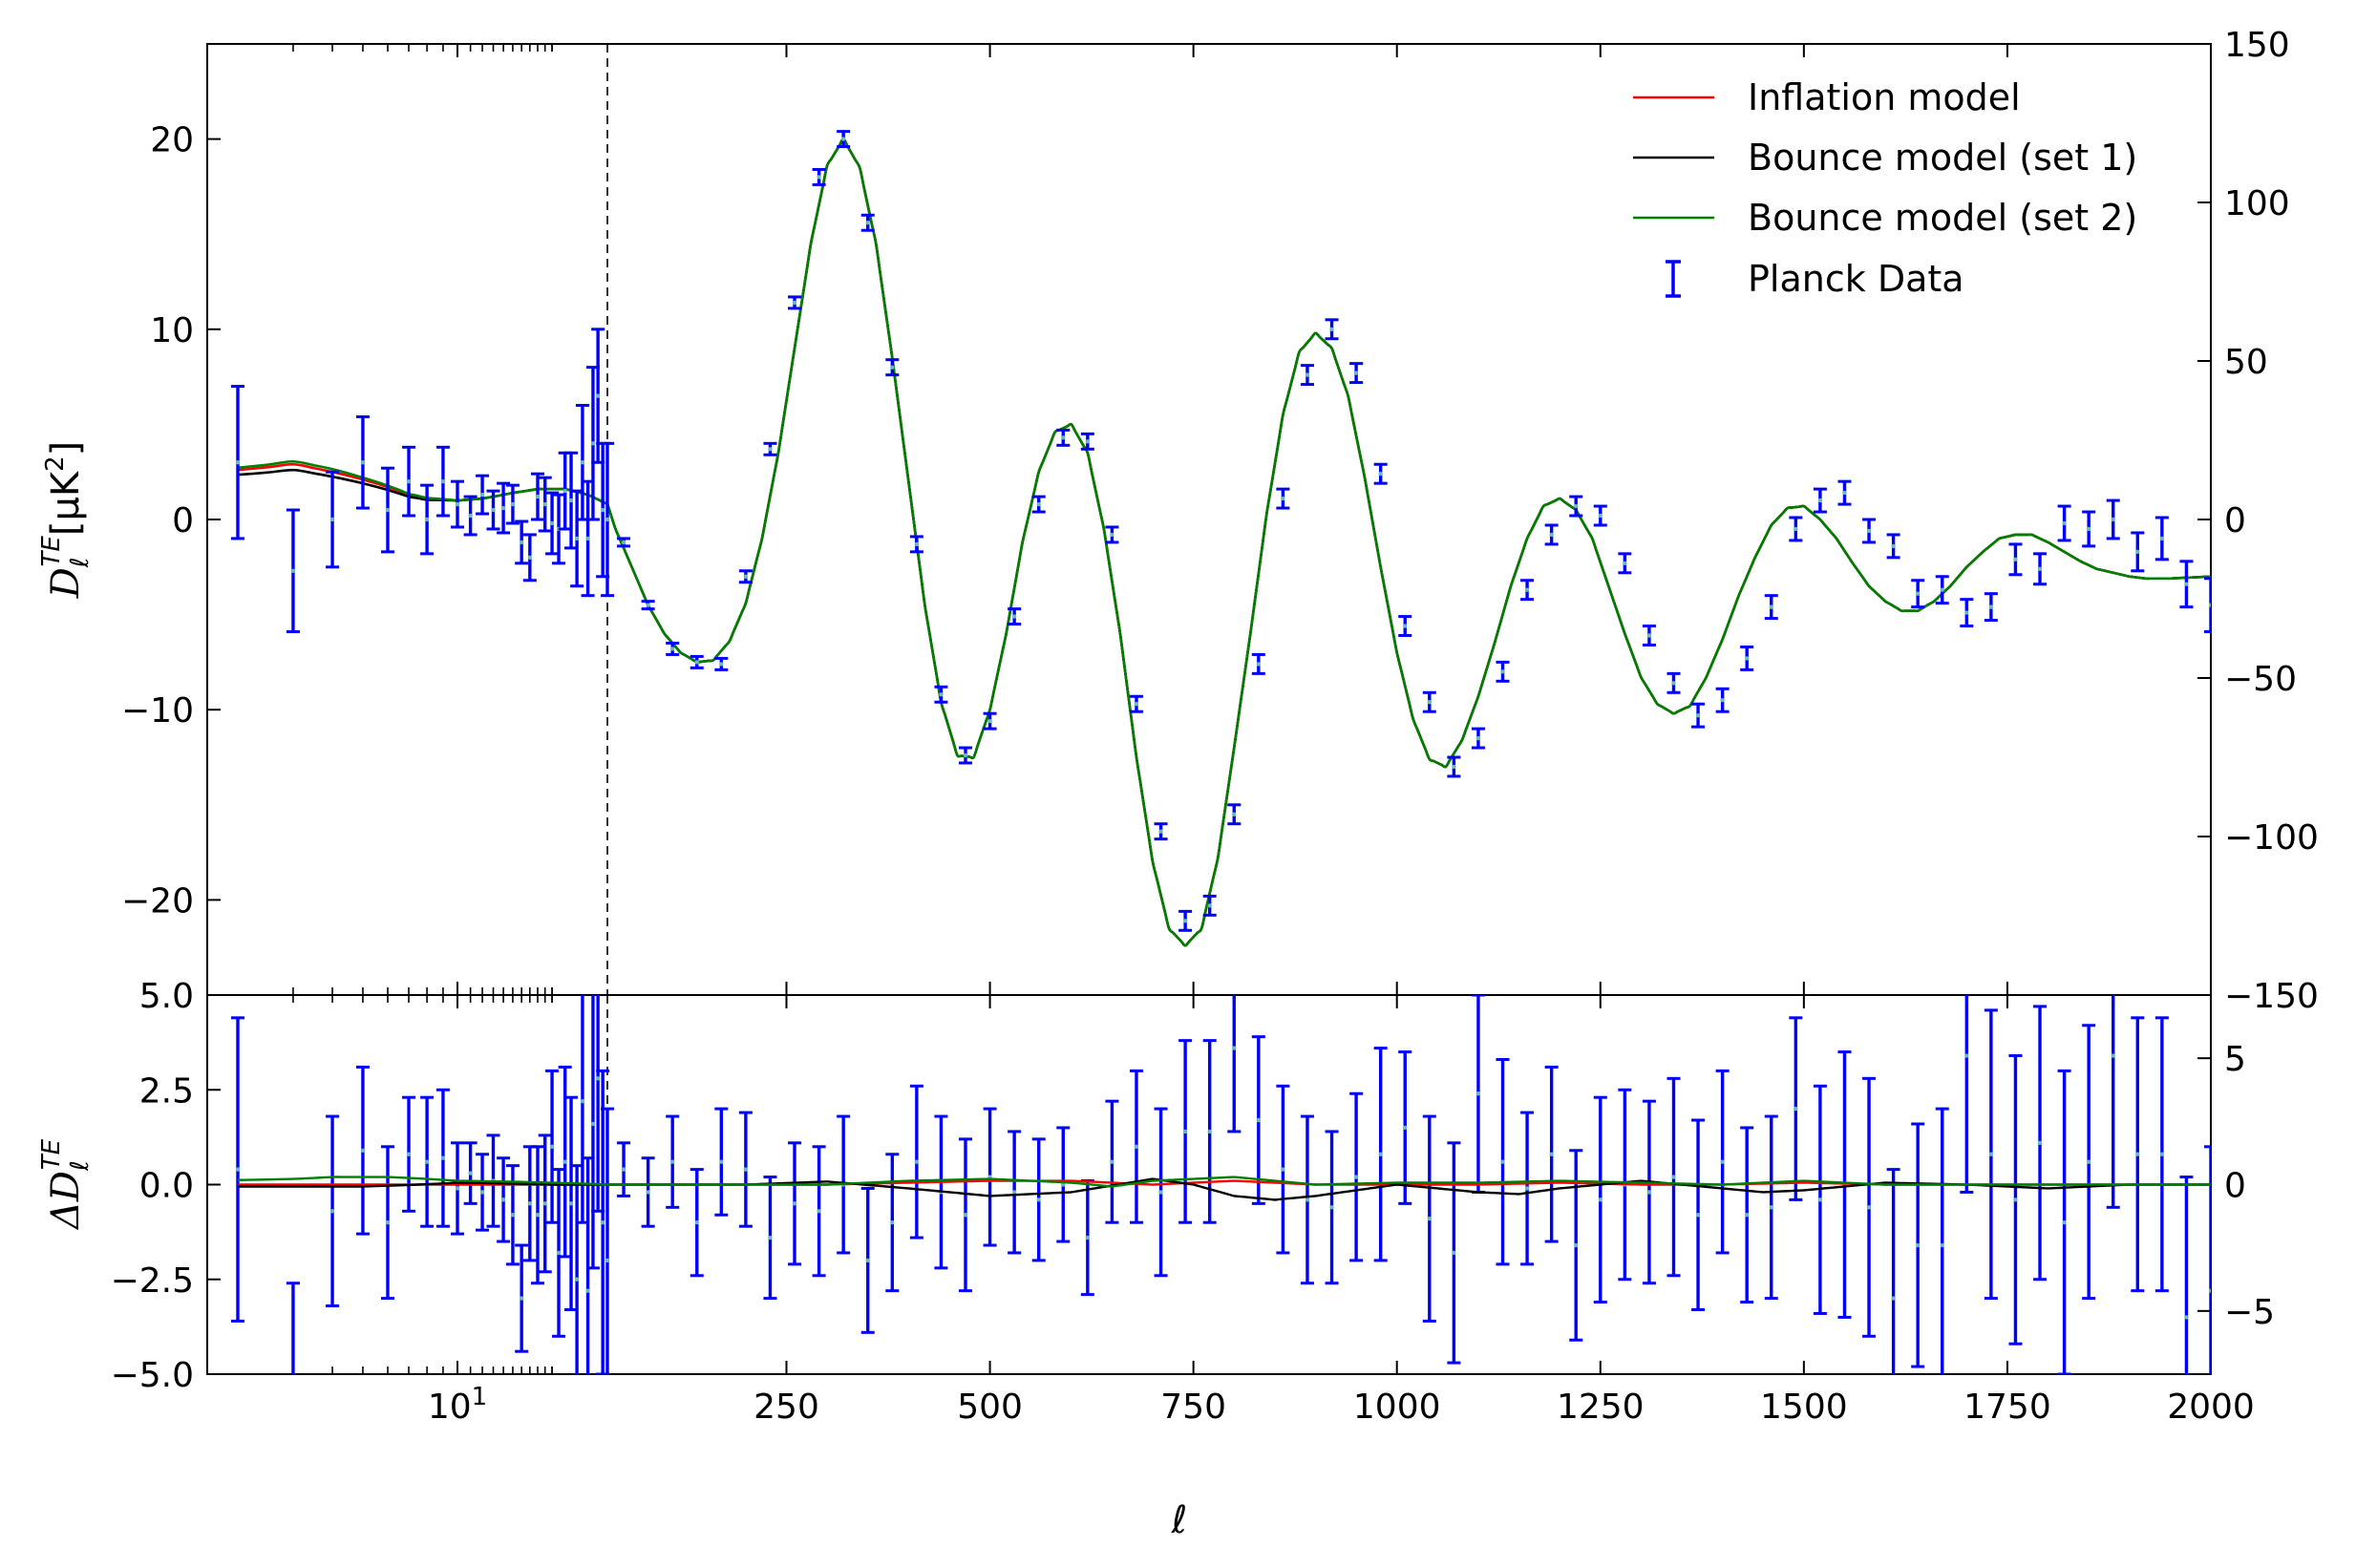 The height and width of the screenshot is (1568, 2356). I want to click on bottom-y-tick-label: 5.0, so click(166, 996).